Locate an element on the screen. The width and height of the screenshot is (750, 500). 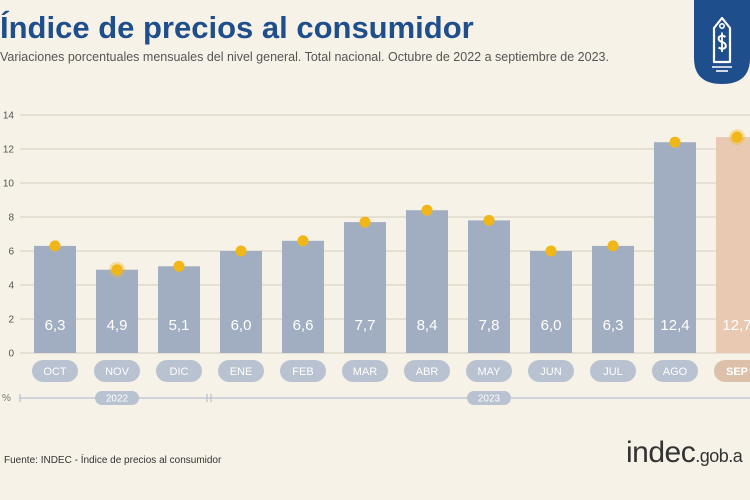
category-pill-ene is located at coordinates (241, 371).